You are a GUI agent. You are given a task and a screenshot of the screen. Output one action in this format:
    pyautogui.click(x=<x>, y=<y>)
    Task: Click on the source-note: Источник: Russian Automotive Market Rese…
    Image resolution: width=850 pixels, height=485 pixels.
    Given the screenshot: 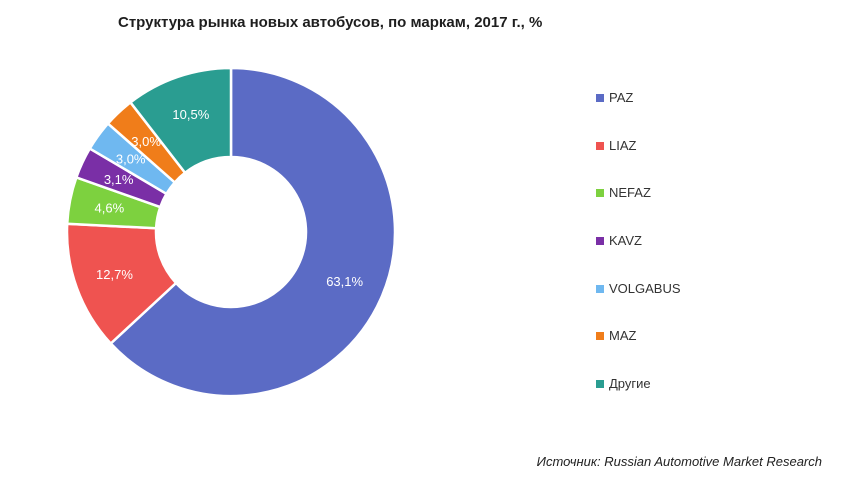 What is the action you would take?
    pyautogui.click(x=679, y=461)
    